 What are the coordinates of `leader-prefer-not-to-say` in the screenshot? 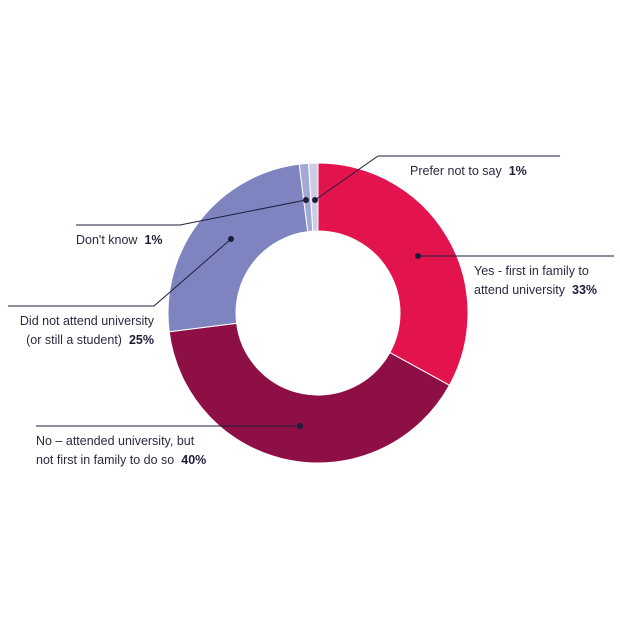 It's located at (437, 178).